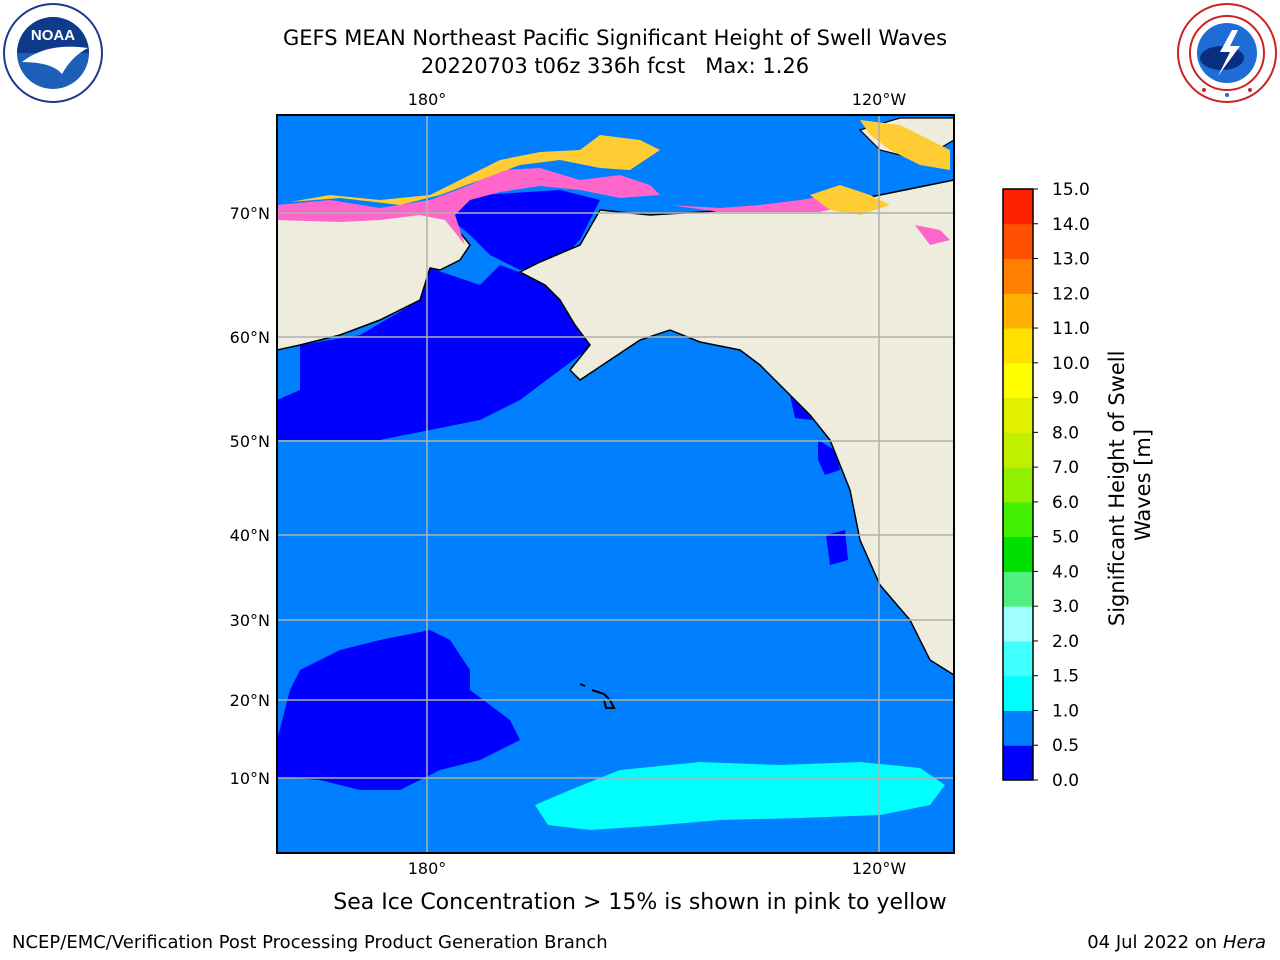 The width and height of the screenshot is (1280, 960). Describe the element at coordinates (879, 868) in the screenshot. I see `lon-label-bottom-120w: 120°W` at that location.